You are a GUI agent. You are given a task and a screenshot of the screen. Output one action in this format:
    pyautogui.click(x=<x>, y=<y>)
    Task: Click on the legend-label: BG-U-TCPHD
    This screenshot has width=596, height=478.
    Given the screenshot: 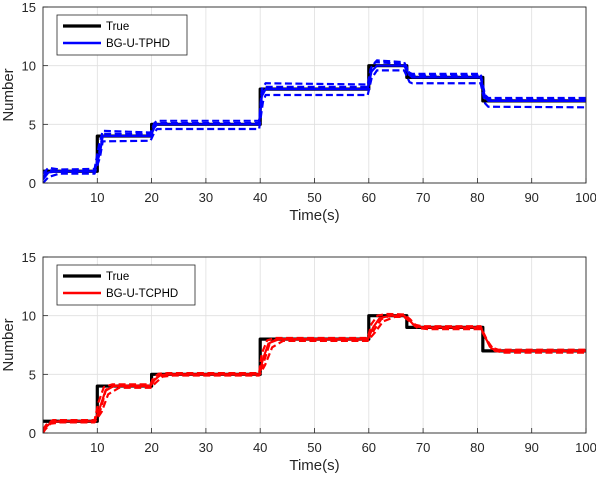 What is the action you would take?
    pyautogui.click(x=142, y=294)
    